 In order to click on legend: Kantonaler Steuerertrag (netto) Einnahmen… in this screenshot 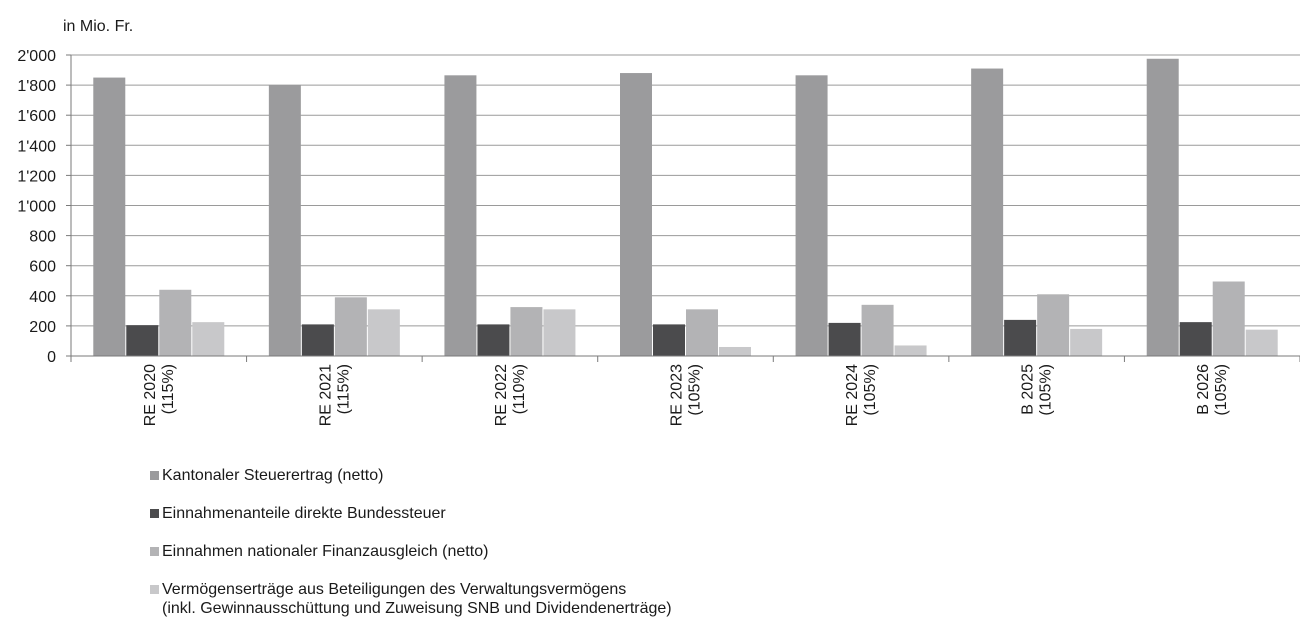, I will do `click(411, 551)`.